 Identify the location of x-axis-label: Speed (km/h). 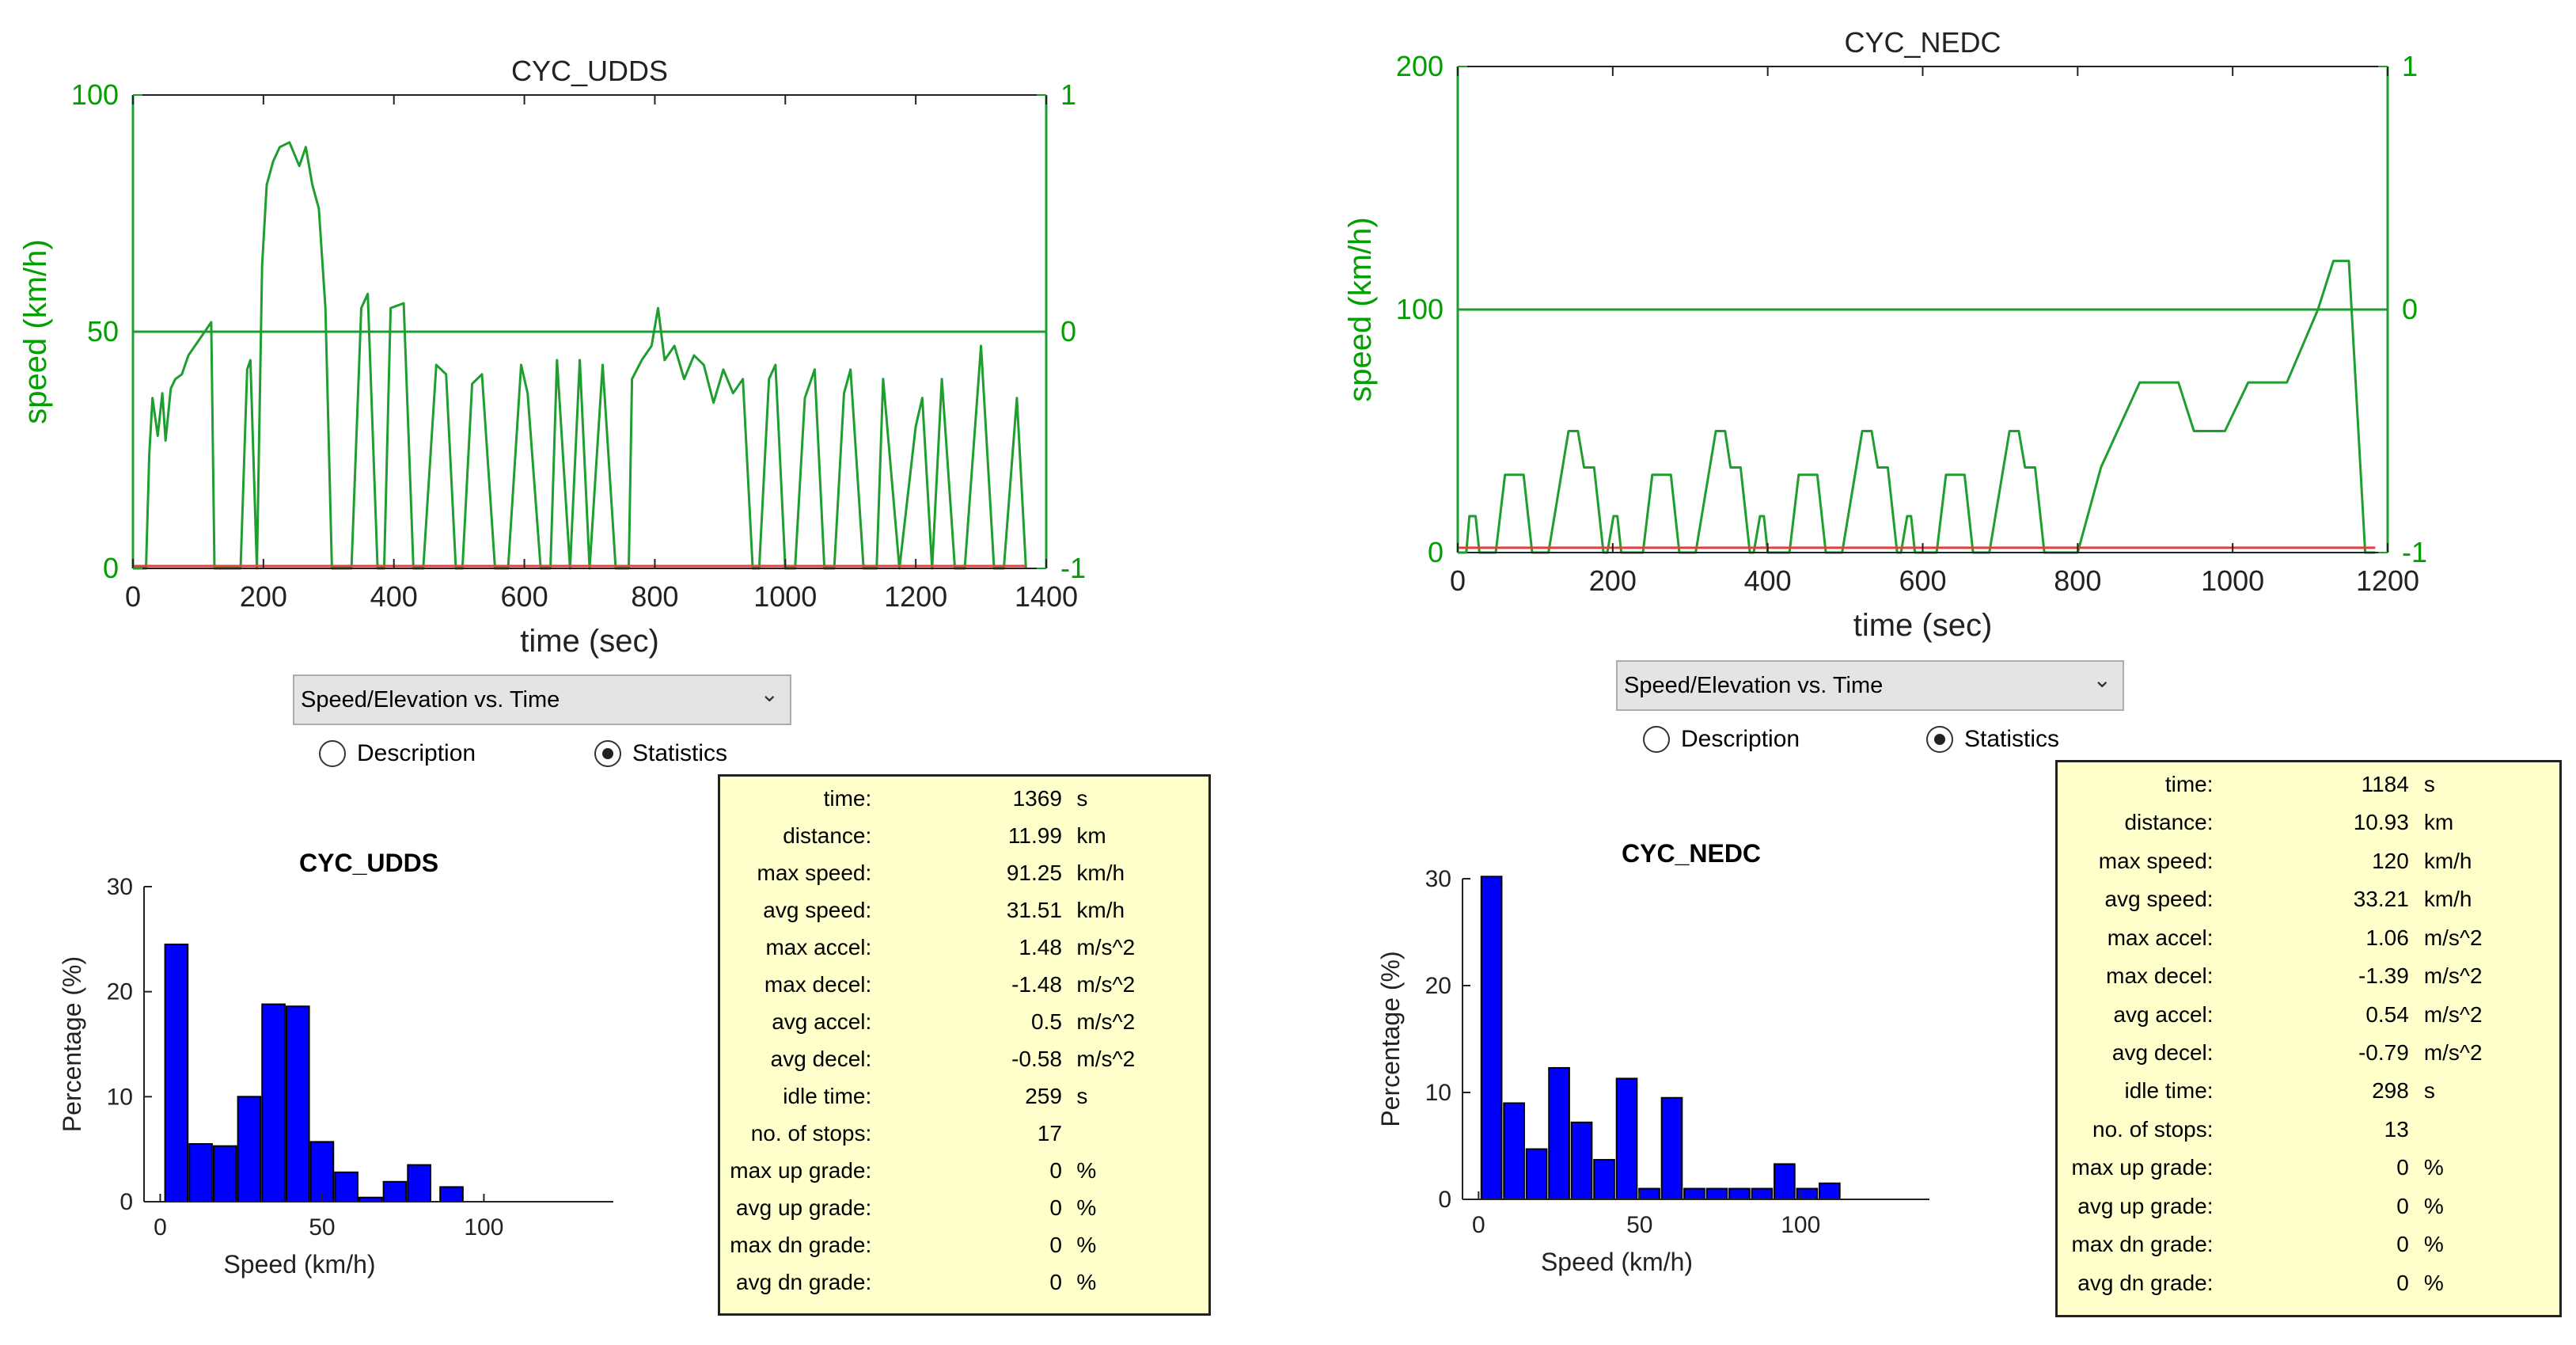
(299, 1264).